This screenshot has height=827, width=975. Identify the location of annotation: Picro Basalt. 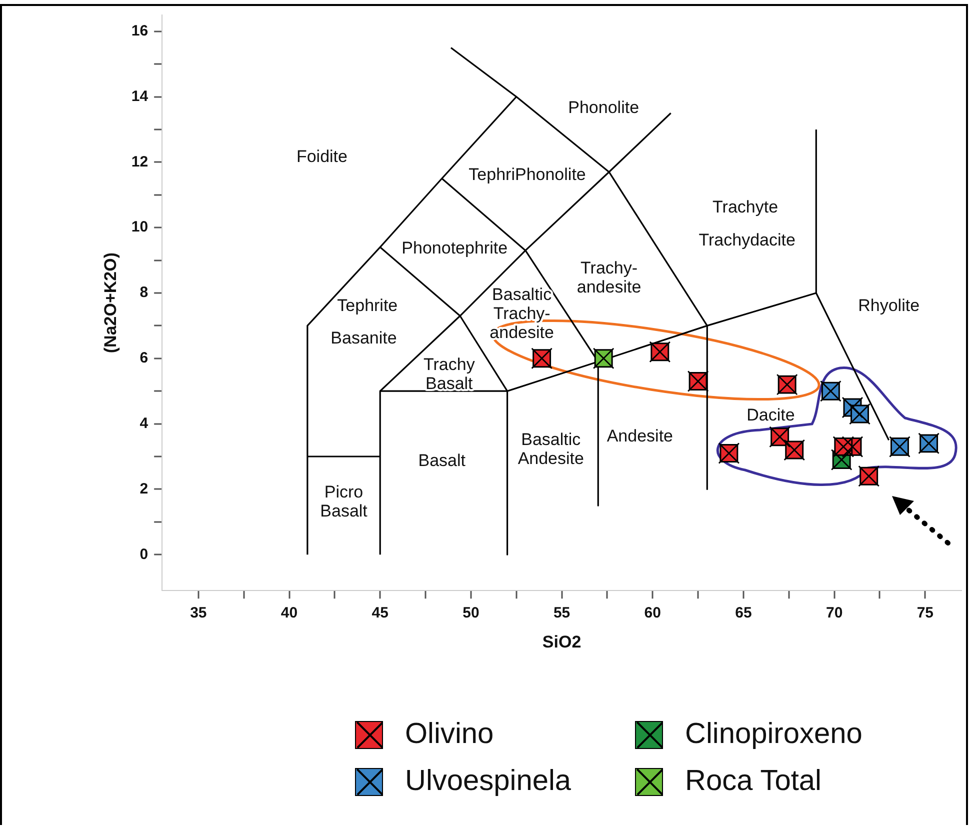
(344, 501).